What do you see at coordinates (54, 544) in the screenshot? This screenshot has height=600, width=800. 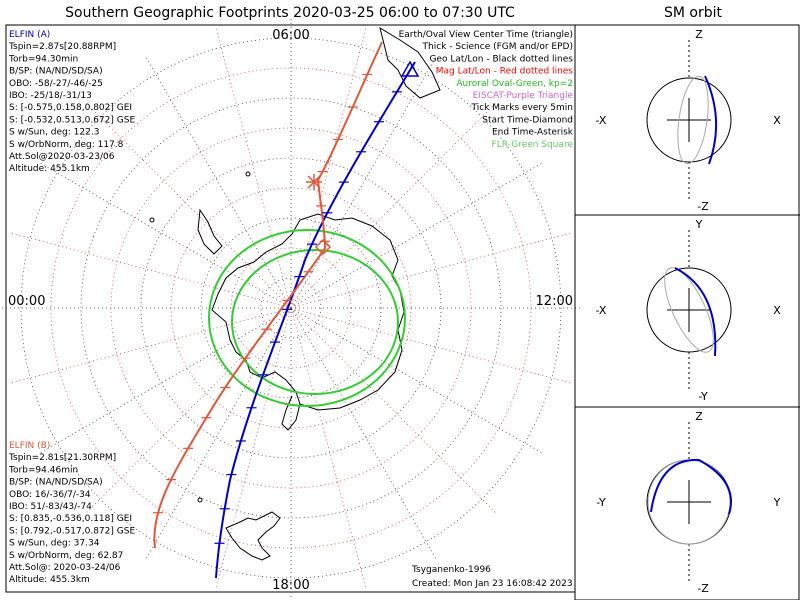 I see `elfin-b-info-line: S w/Sun, deg: 37.34` at bounding box center [54, 544].